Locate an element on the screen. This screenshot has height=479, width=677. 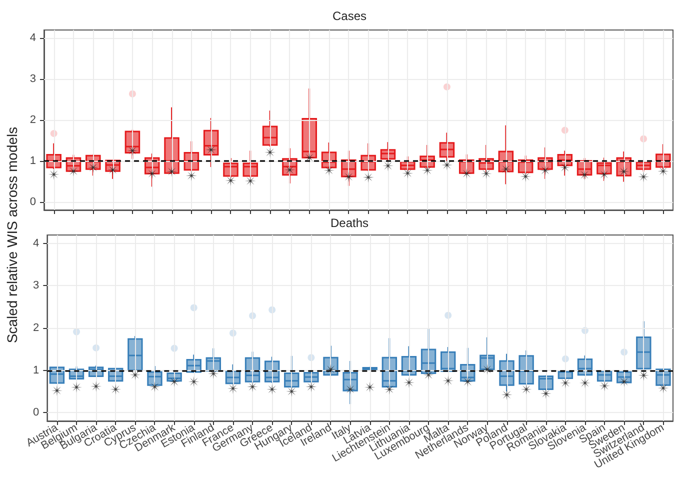
chart-title: Deaths is located at coordinates (349, 223).